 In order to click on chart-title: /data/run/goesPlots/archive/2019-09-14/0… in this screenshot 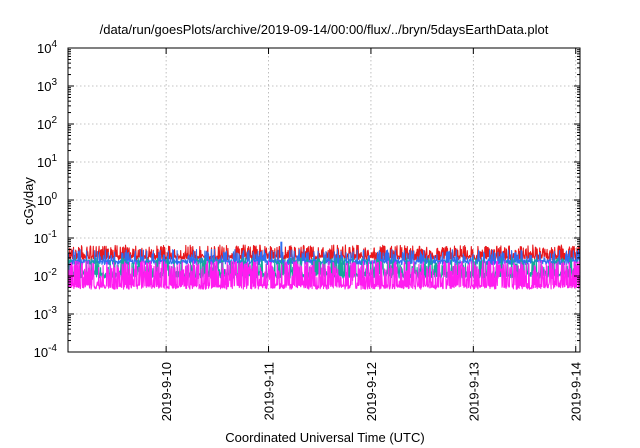, I will do `click(324, 29)`.